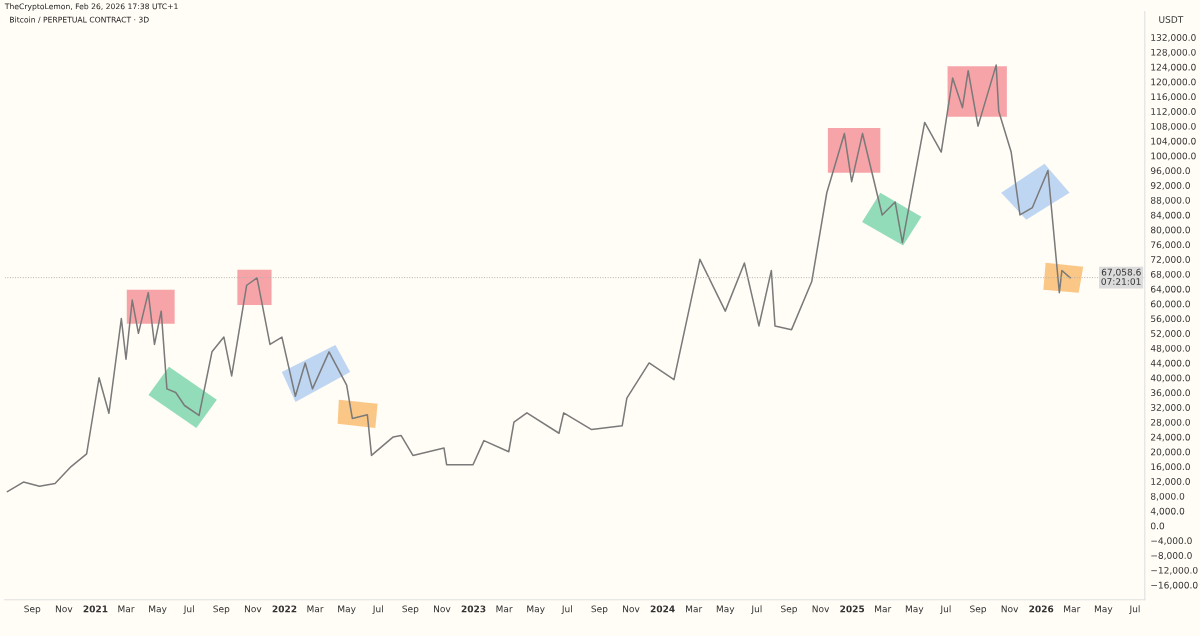 This screenshot has height=636, width=1200. I want to click on y-tick-label: 120,000.0, so click(1173, 82).